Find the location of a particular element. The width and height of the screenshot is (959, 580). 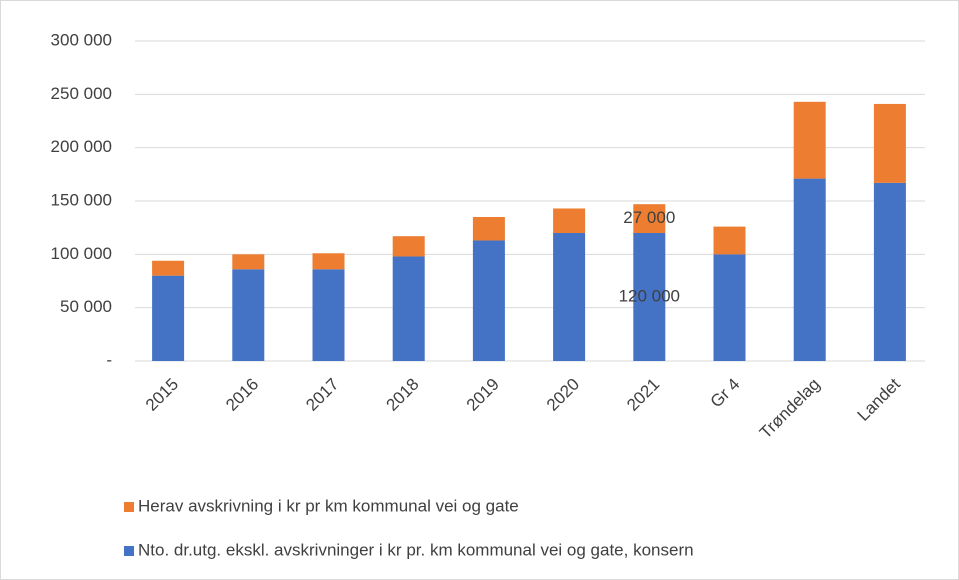

y-tick-label: 100 000 is located at coordinates (81, 253).